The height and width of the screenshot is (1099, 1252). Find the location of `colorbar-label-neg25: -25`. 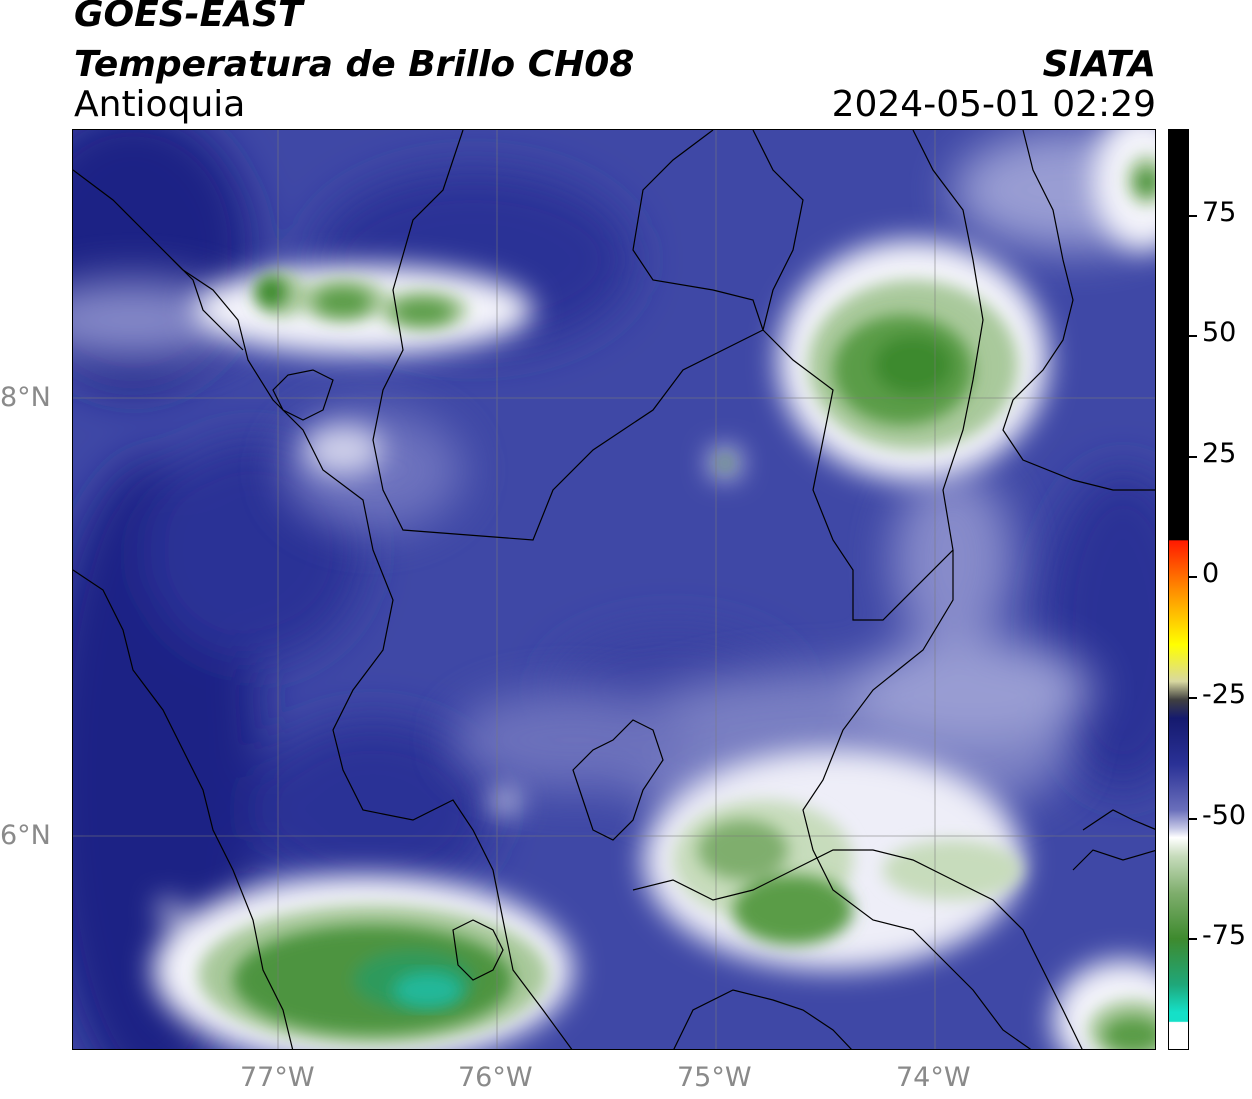

colorbar-label-neg25: -25 is located at coordinates (1224, 694).